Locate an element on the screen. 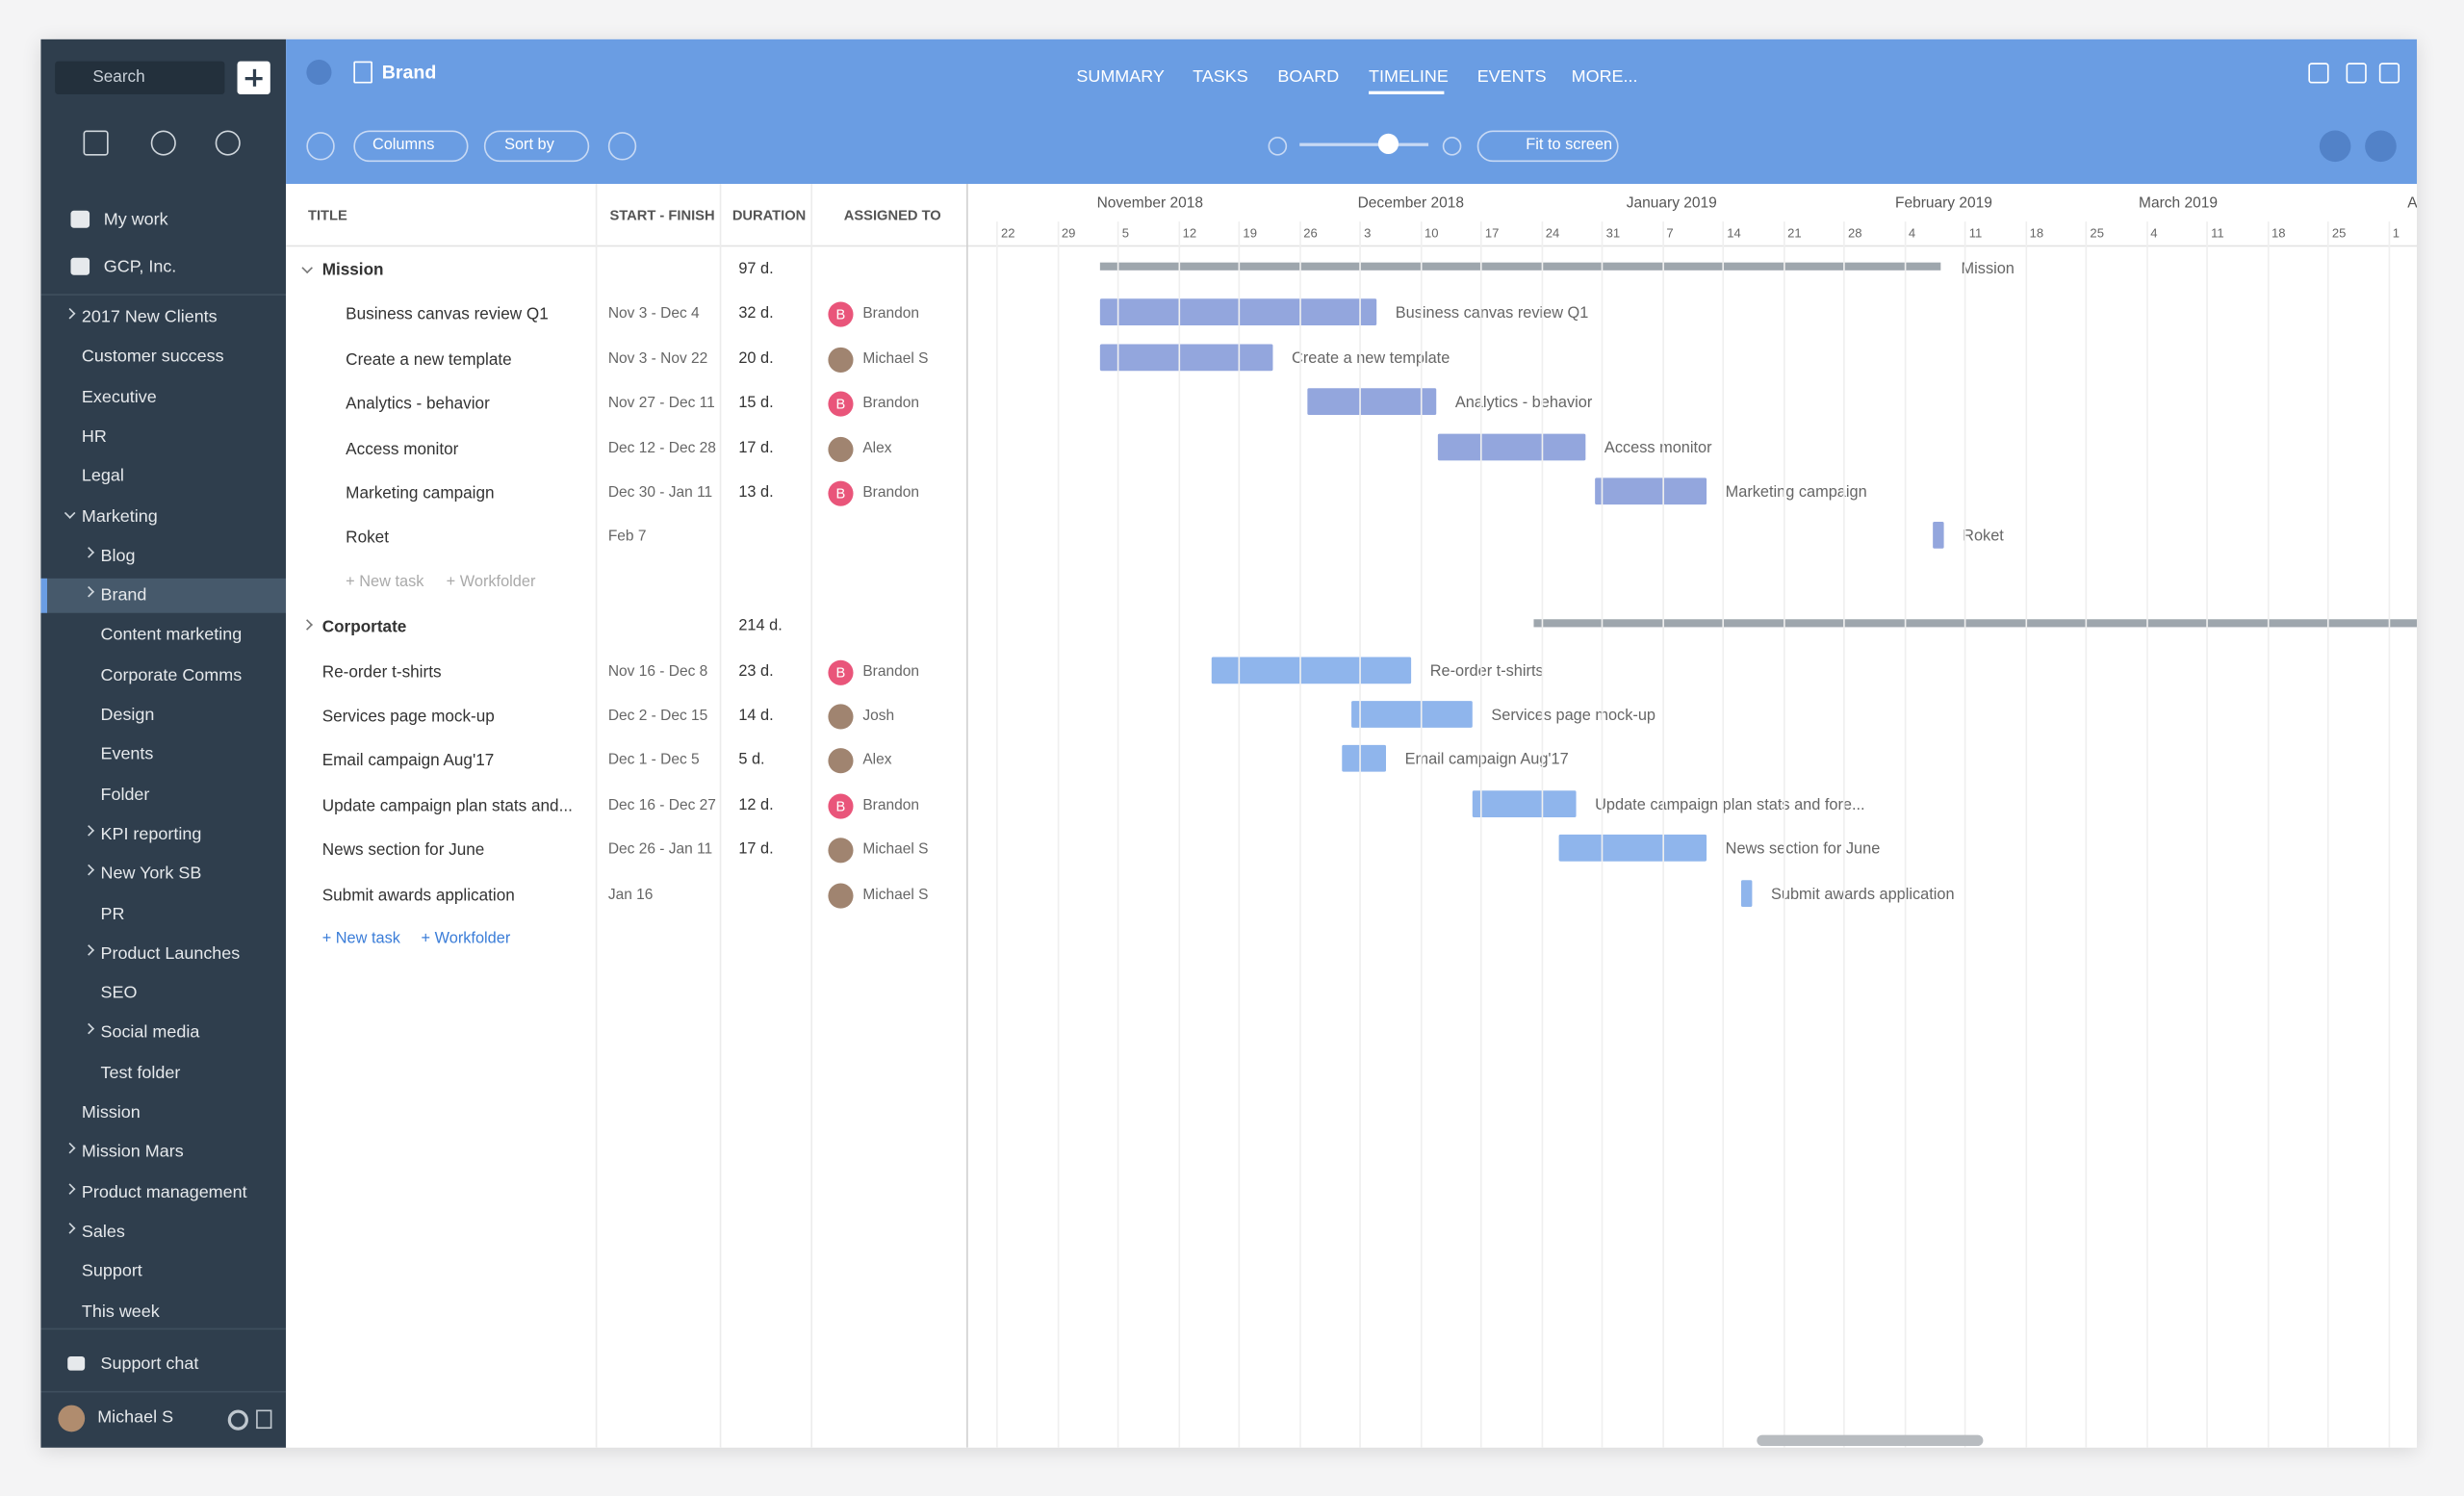  folder-item: Corporate Comms is located at coordinates (171, 675).